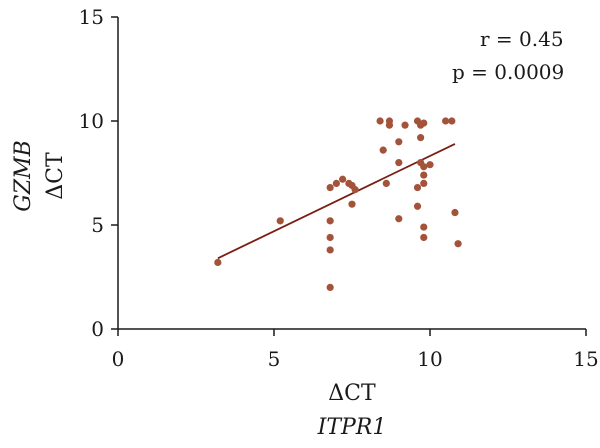 The width and height of the screenshot is (600, 448). I want to click on y-tick-label: 0, so click(97, 329).